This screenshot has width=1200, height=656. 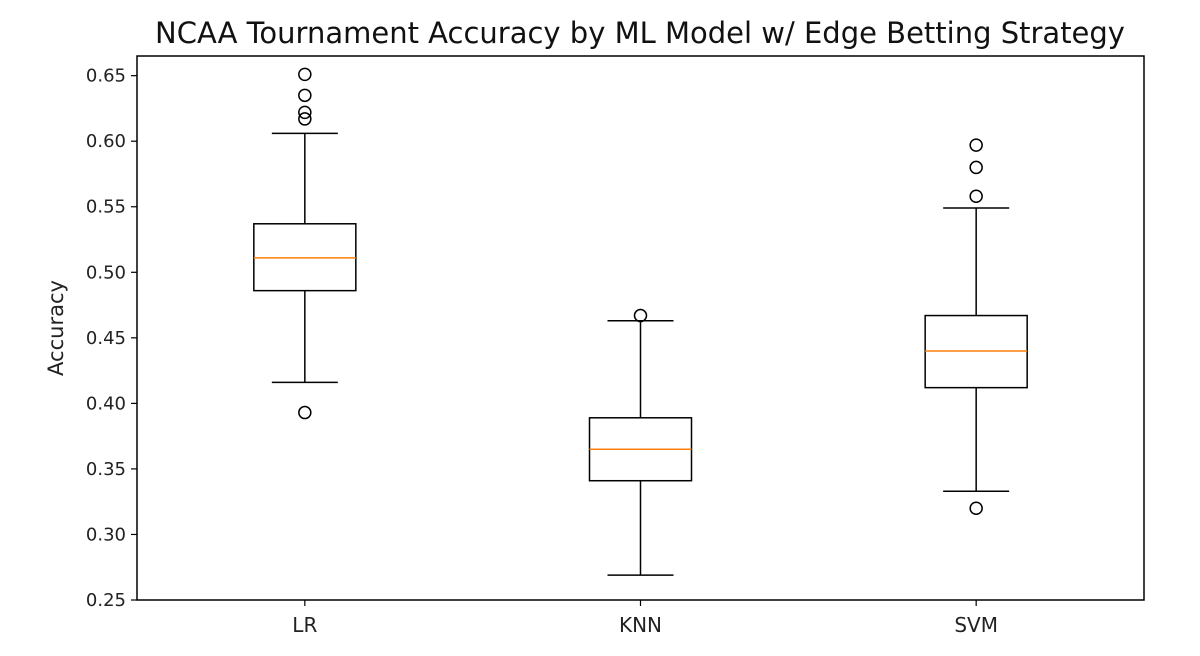 What do you see at coordinates (106, 141) in the screenshot?
I see `y-tick-label: 0.60` at bounding box center [106, 141].